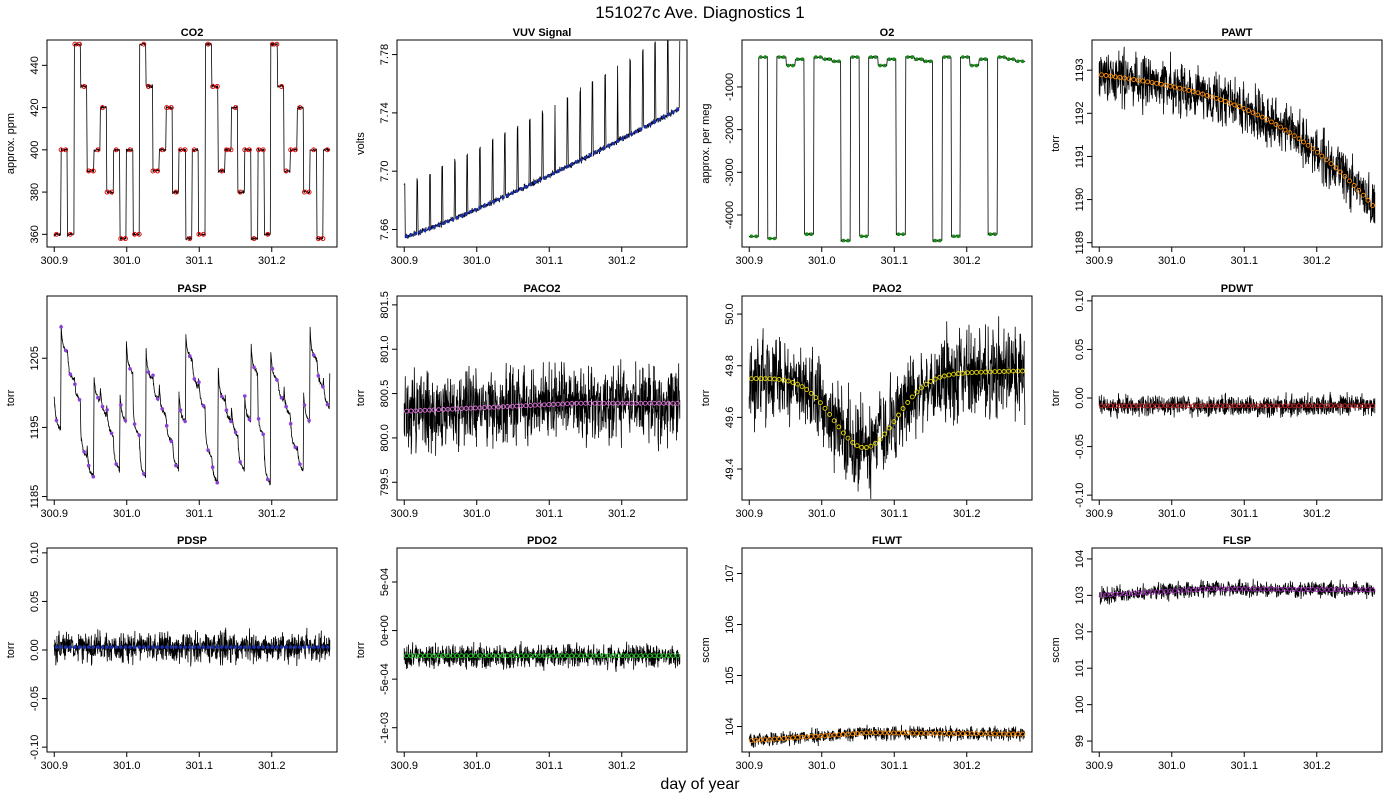 Image resolution: width=1400 pixels, height=800 pixels. Describe the element at coordinates (385, 438) in the screenshot. I see `y-tick-label: 800.0` at that location.